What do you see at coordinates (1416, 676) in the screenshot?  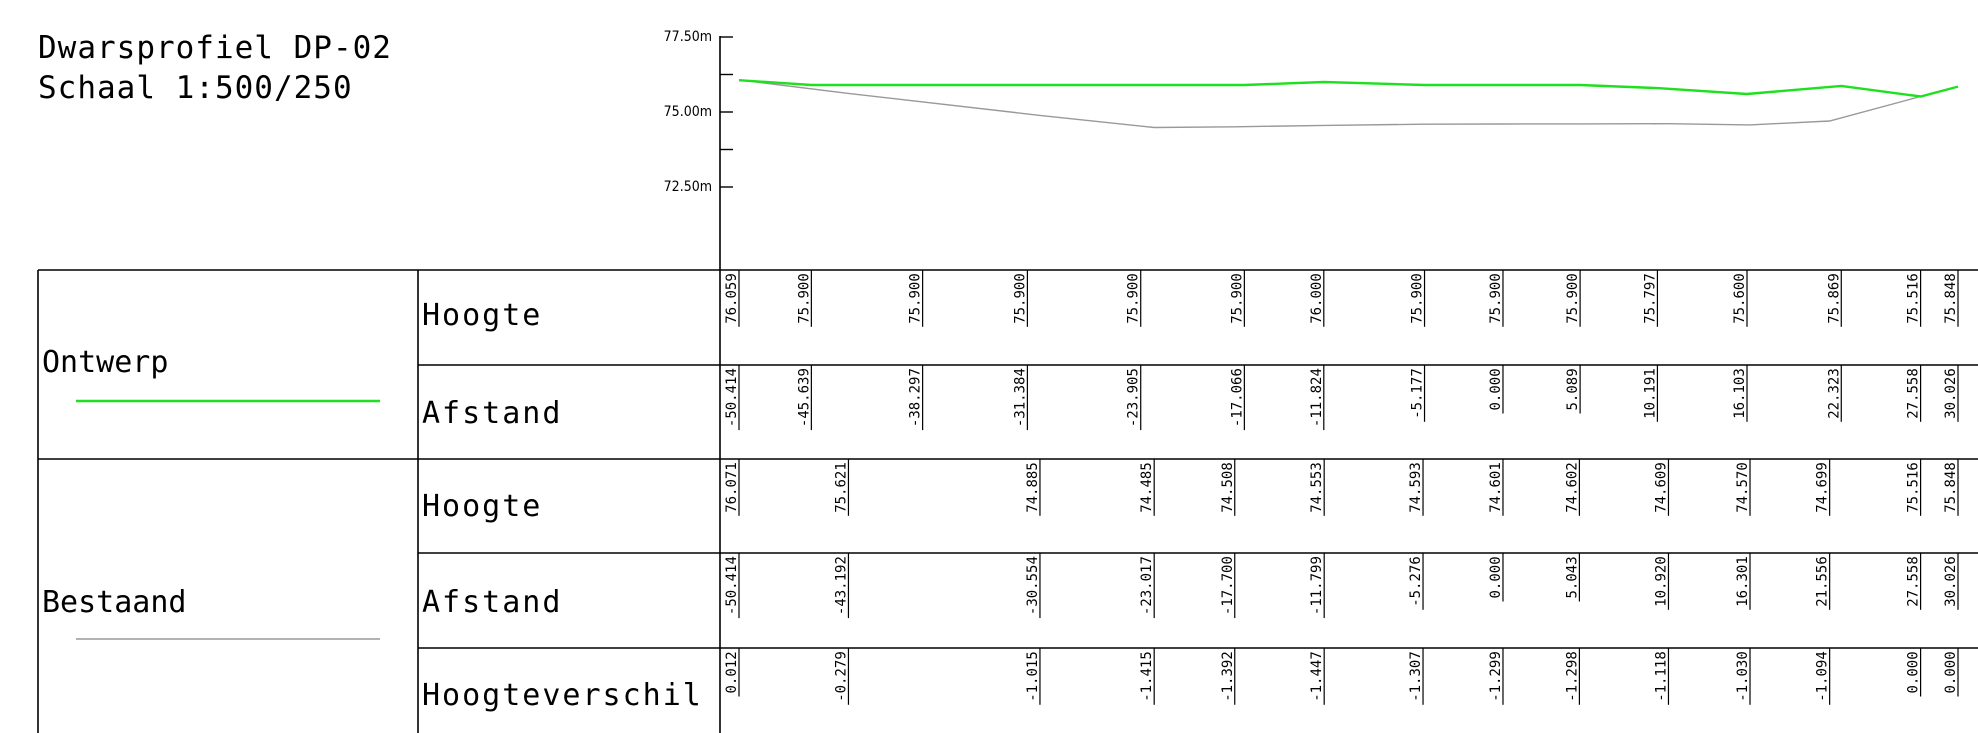 I see `hoogteverschil-value: -1.307` at bounding box center [1416, 676].